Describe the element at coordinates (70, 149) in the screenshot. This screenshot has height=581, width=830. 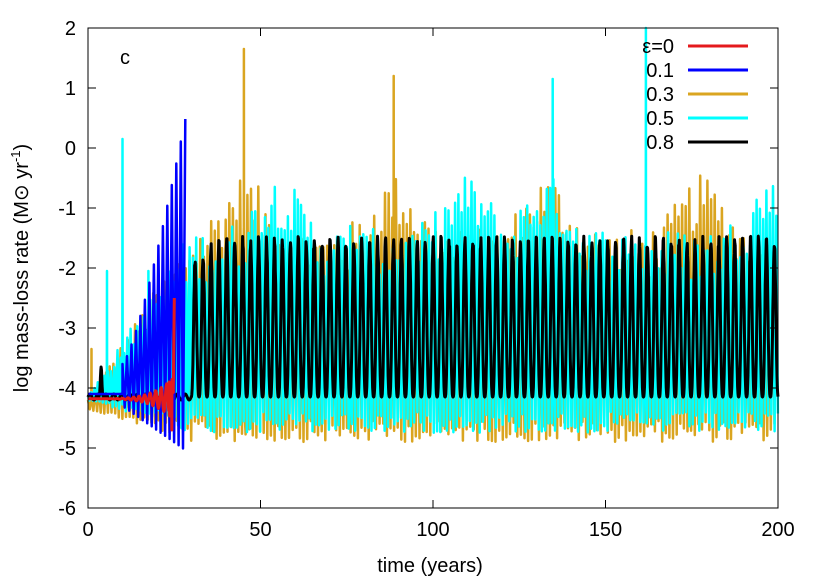
I see `y-tick-label: 0` at that location.